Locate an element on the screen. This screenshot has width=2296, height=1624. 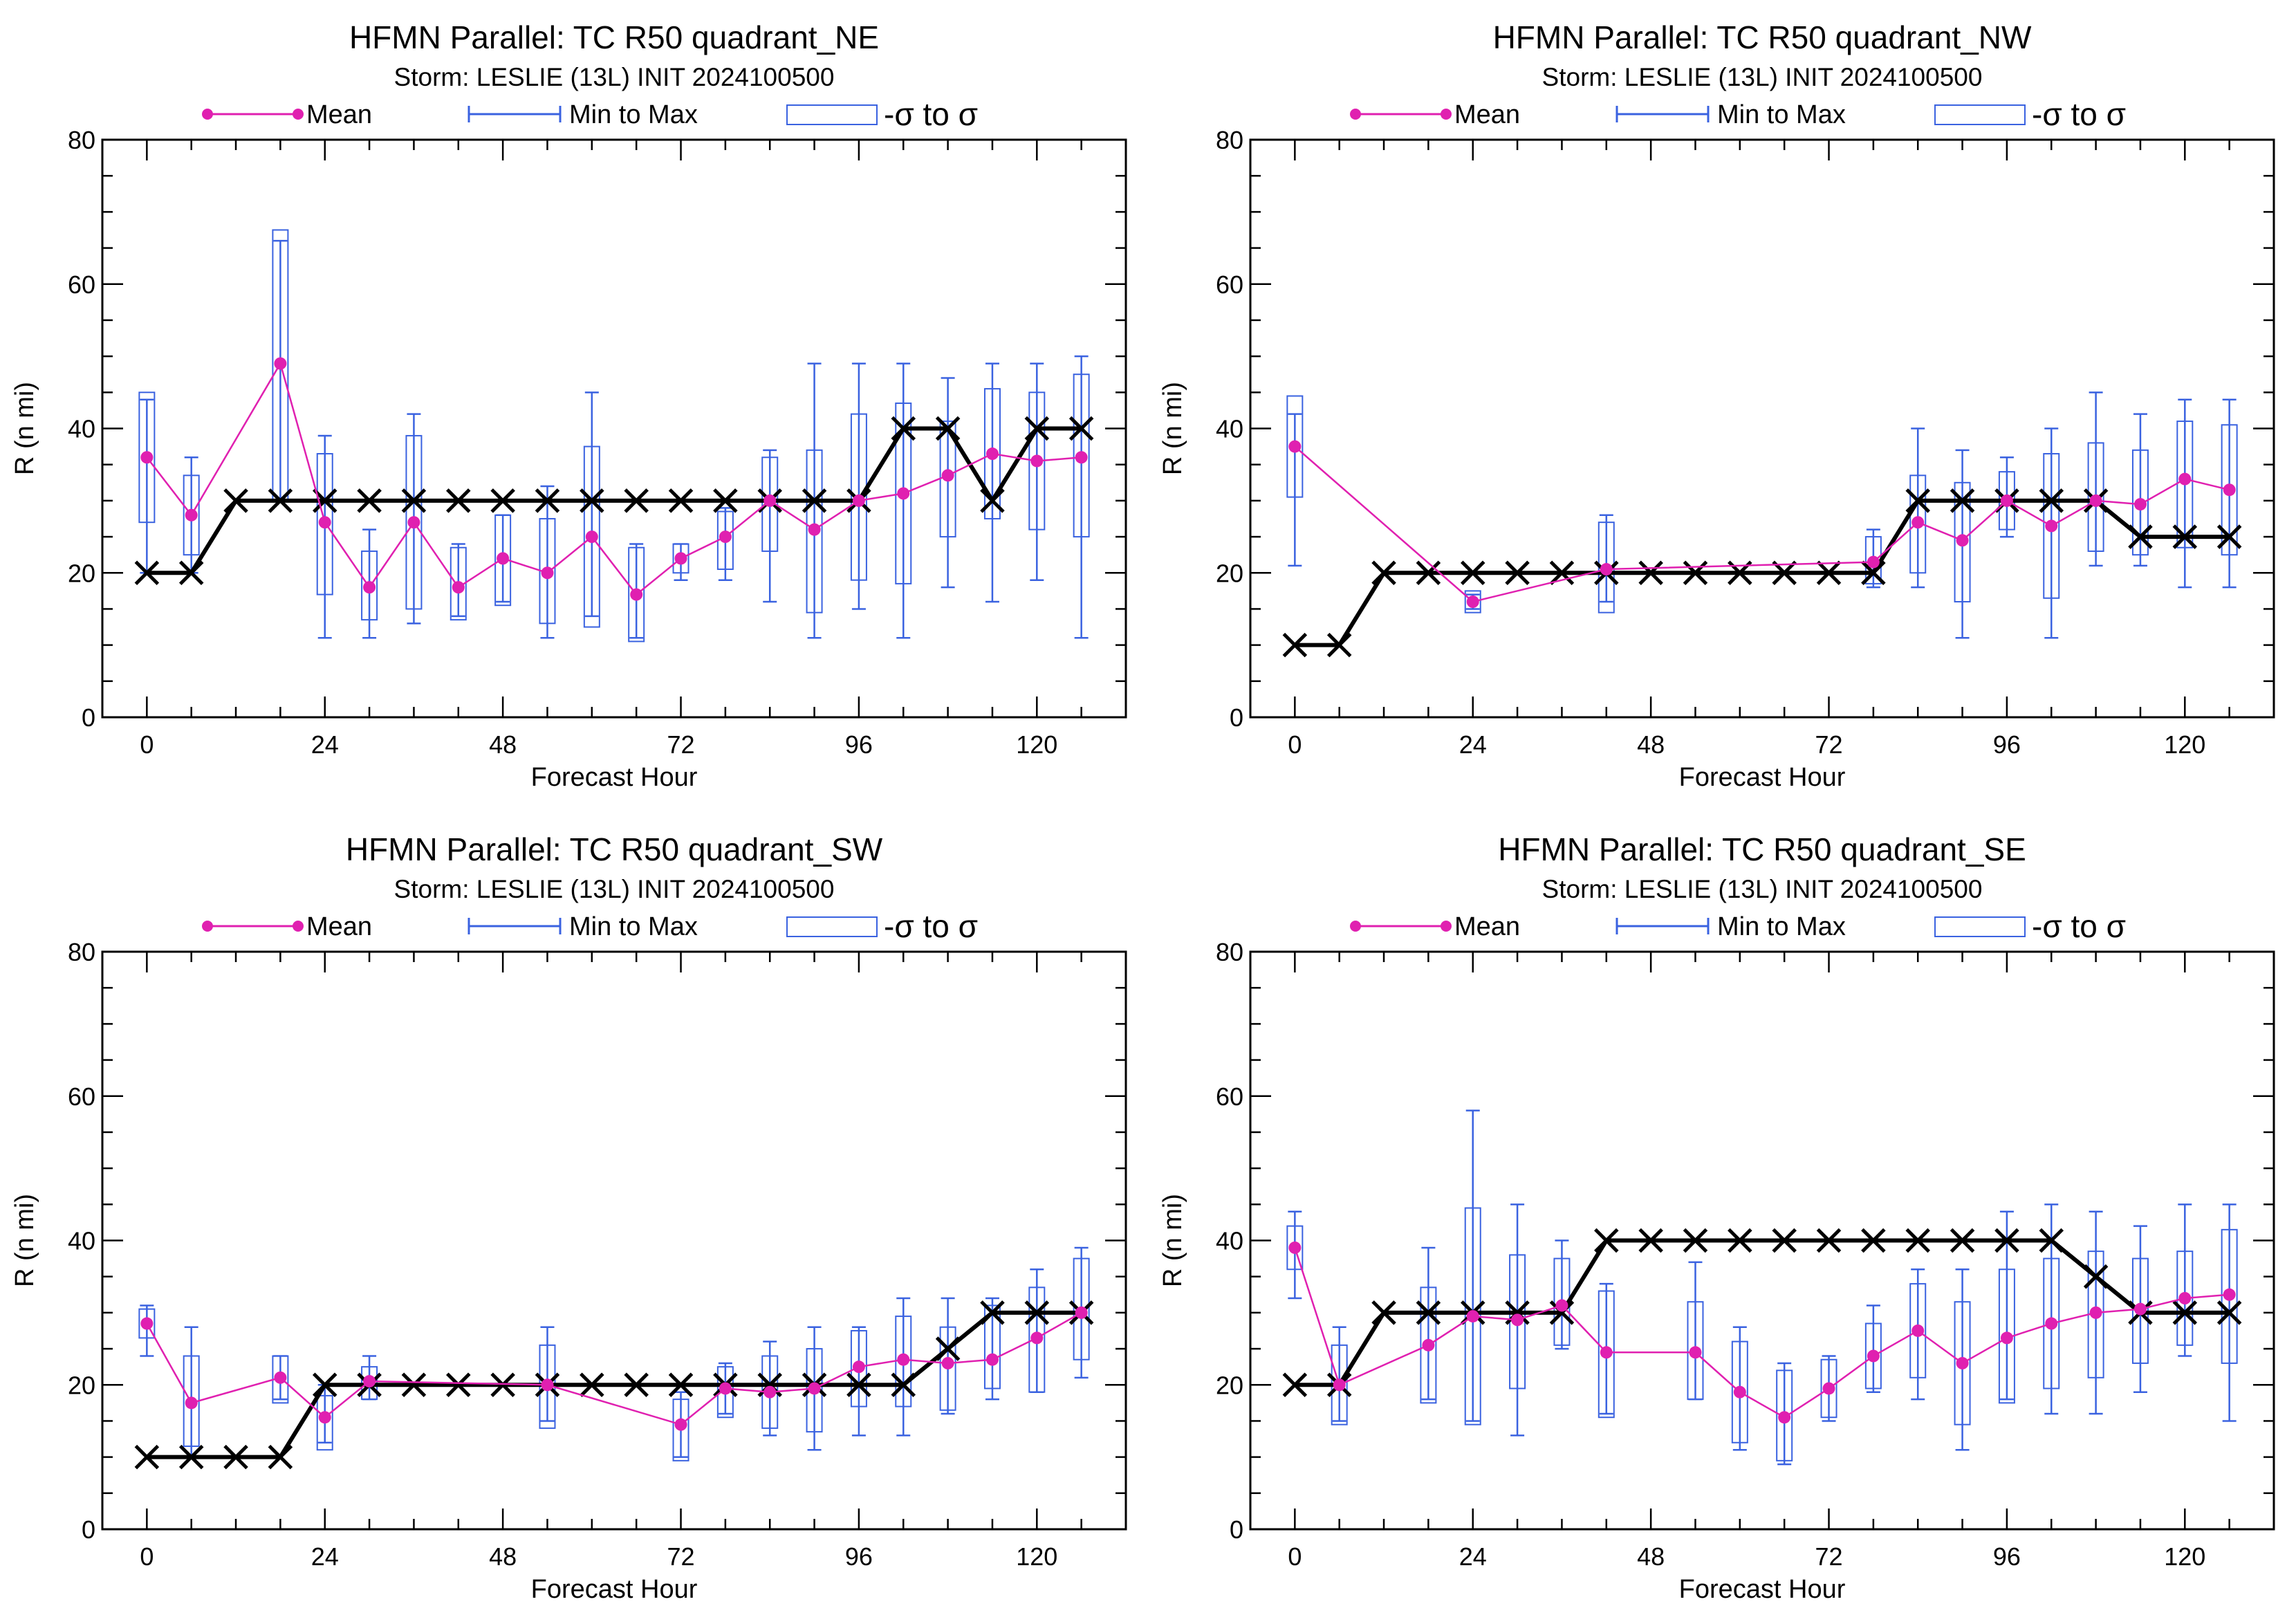
mean-line is located at coordinates (1762, 524).